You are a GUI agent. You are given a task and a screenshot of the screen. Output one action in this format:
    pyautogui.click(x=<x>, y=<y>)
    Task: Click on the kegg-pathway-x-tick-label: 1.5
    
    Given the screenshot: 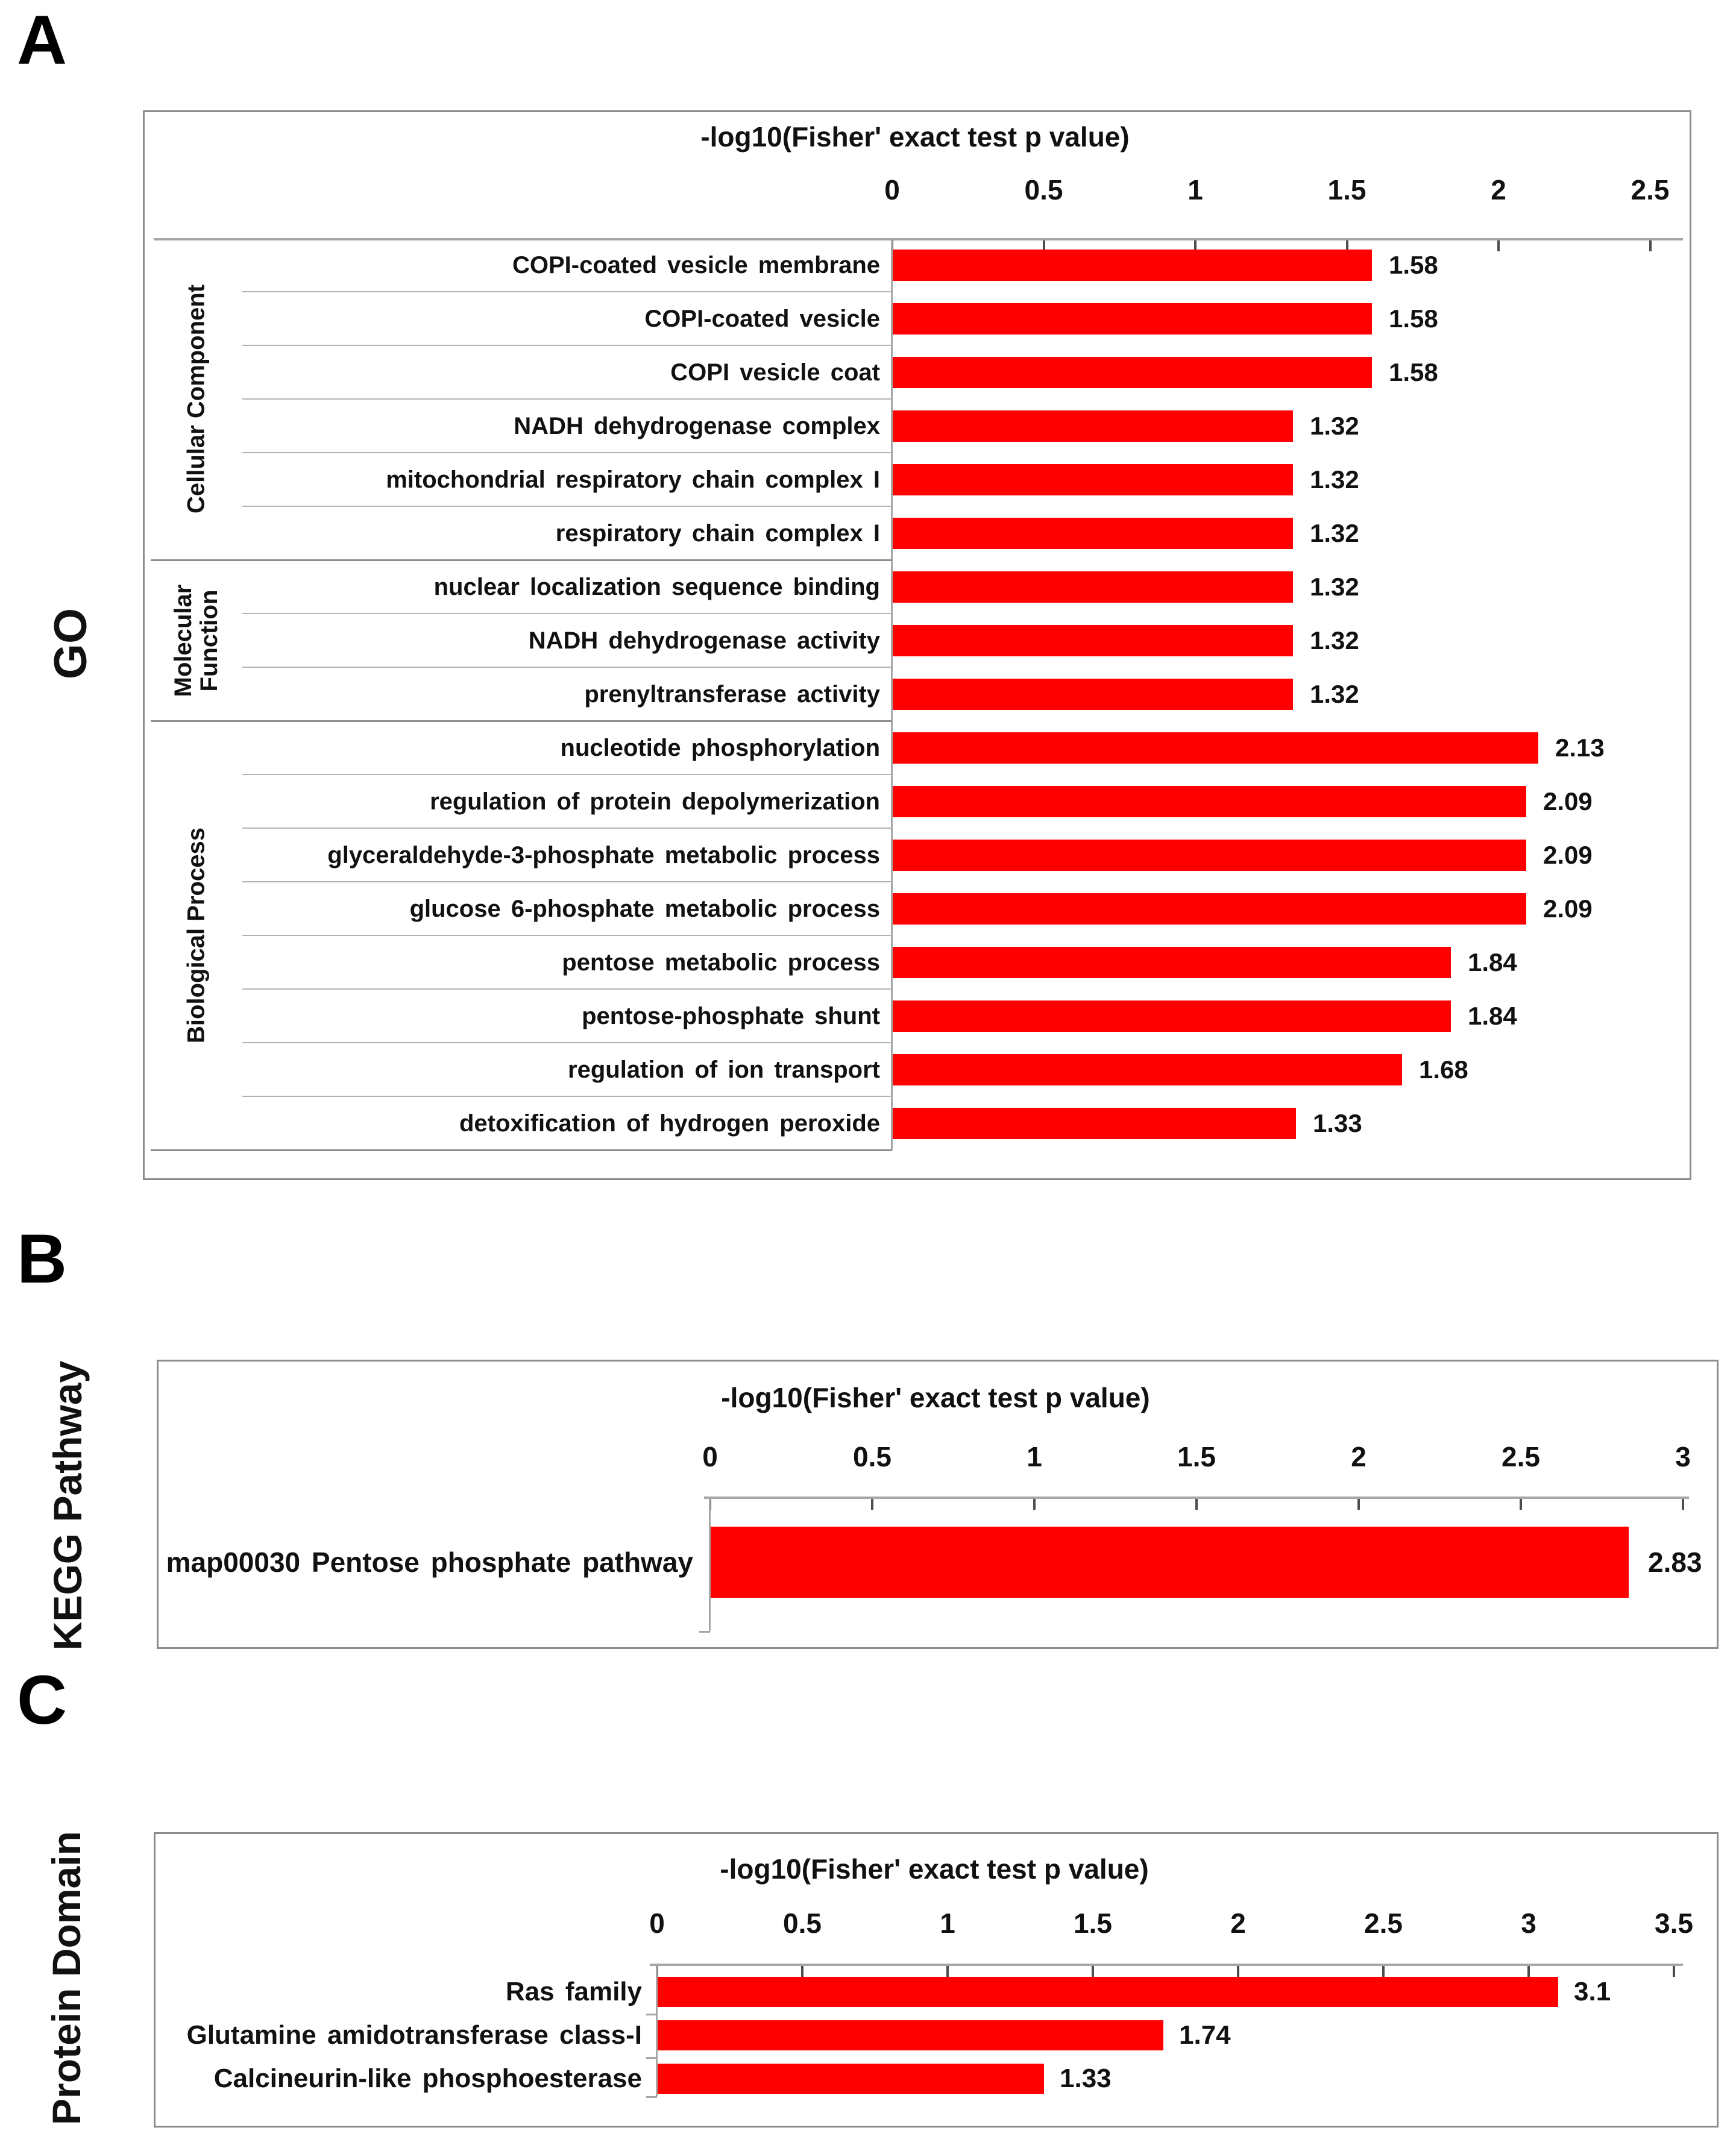 What is the action you would take?
    pyautogui.click(x=1196, y=1456)
    